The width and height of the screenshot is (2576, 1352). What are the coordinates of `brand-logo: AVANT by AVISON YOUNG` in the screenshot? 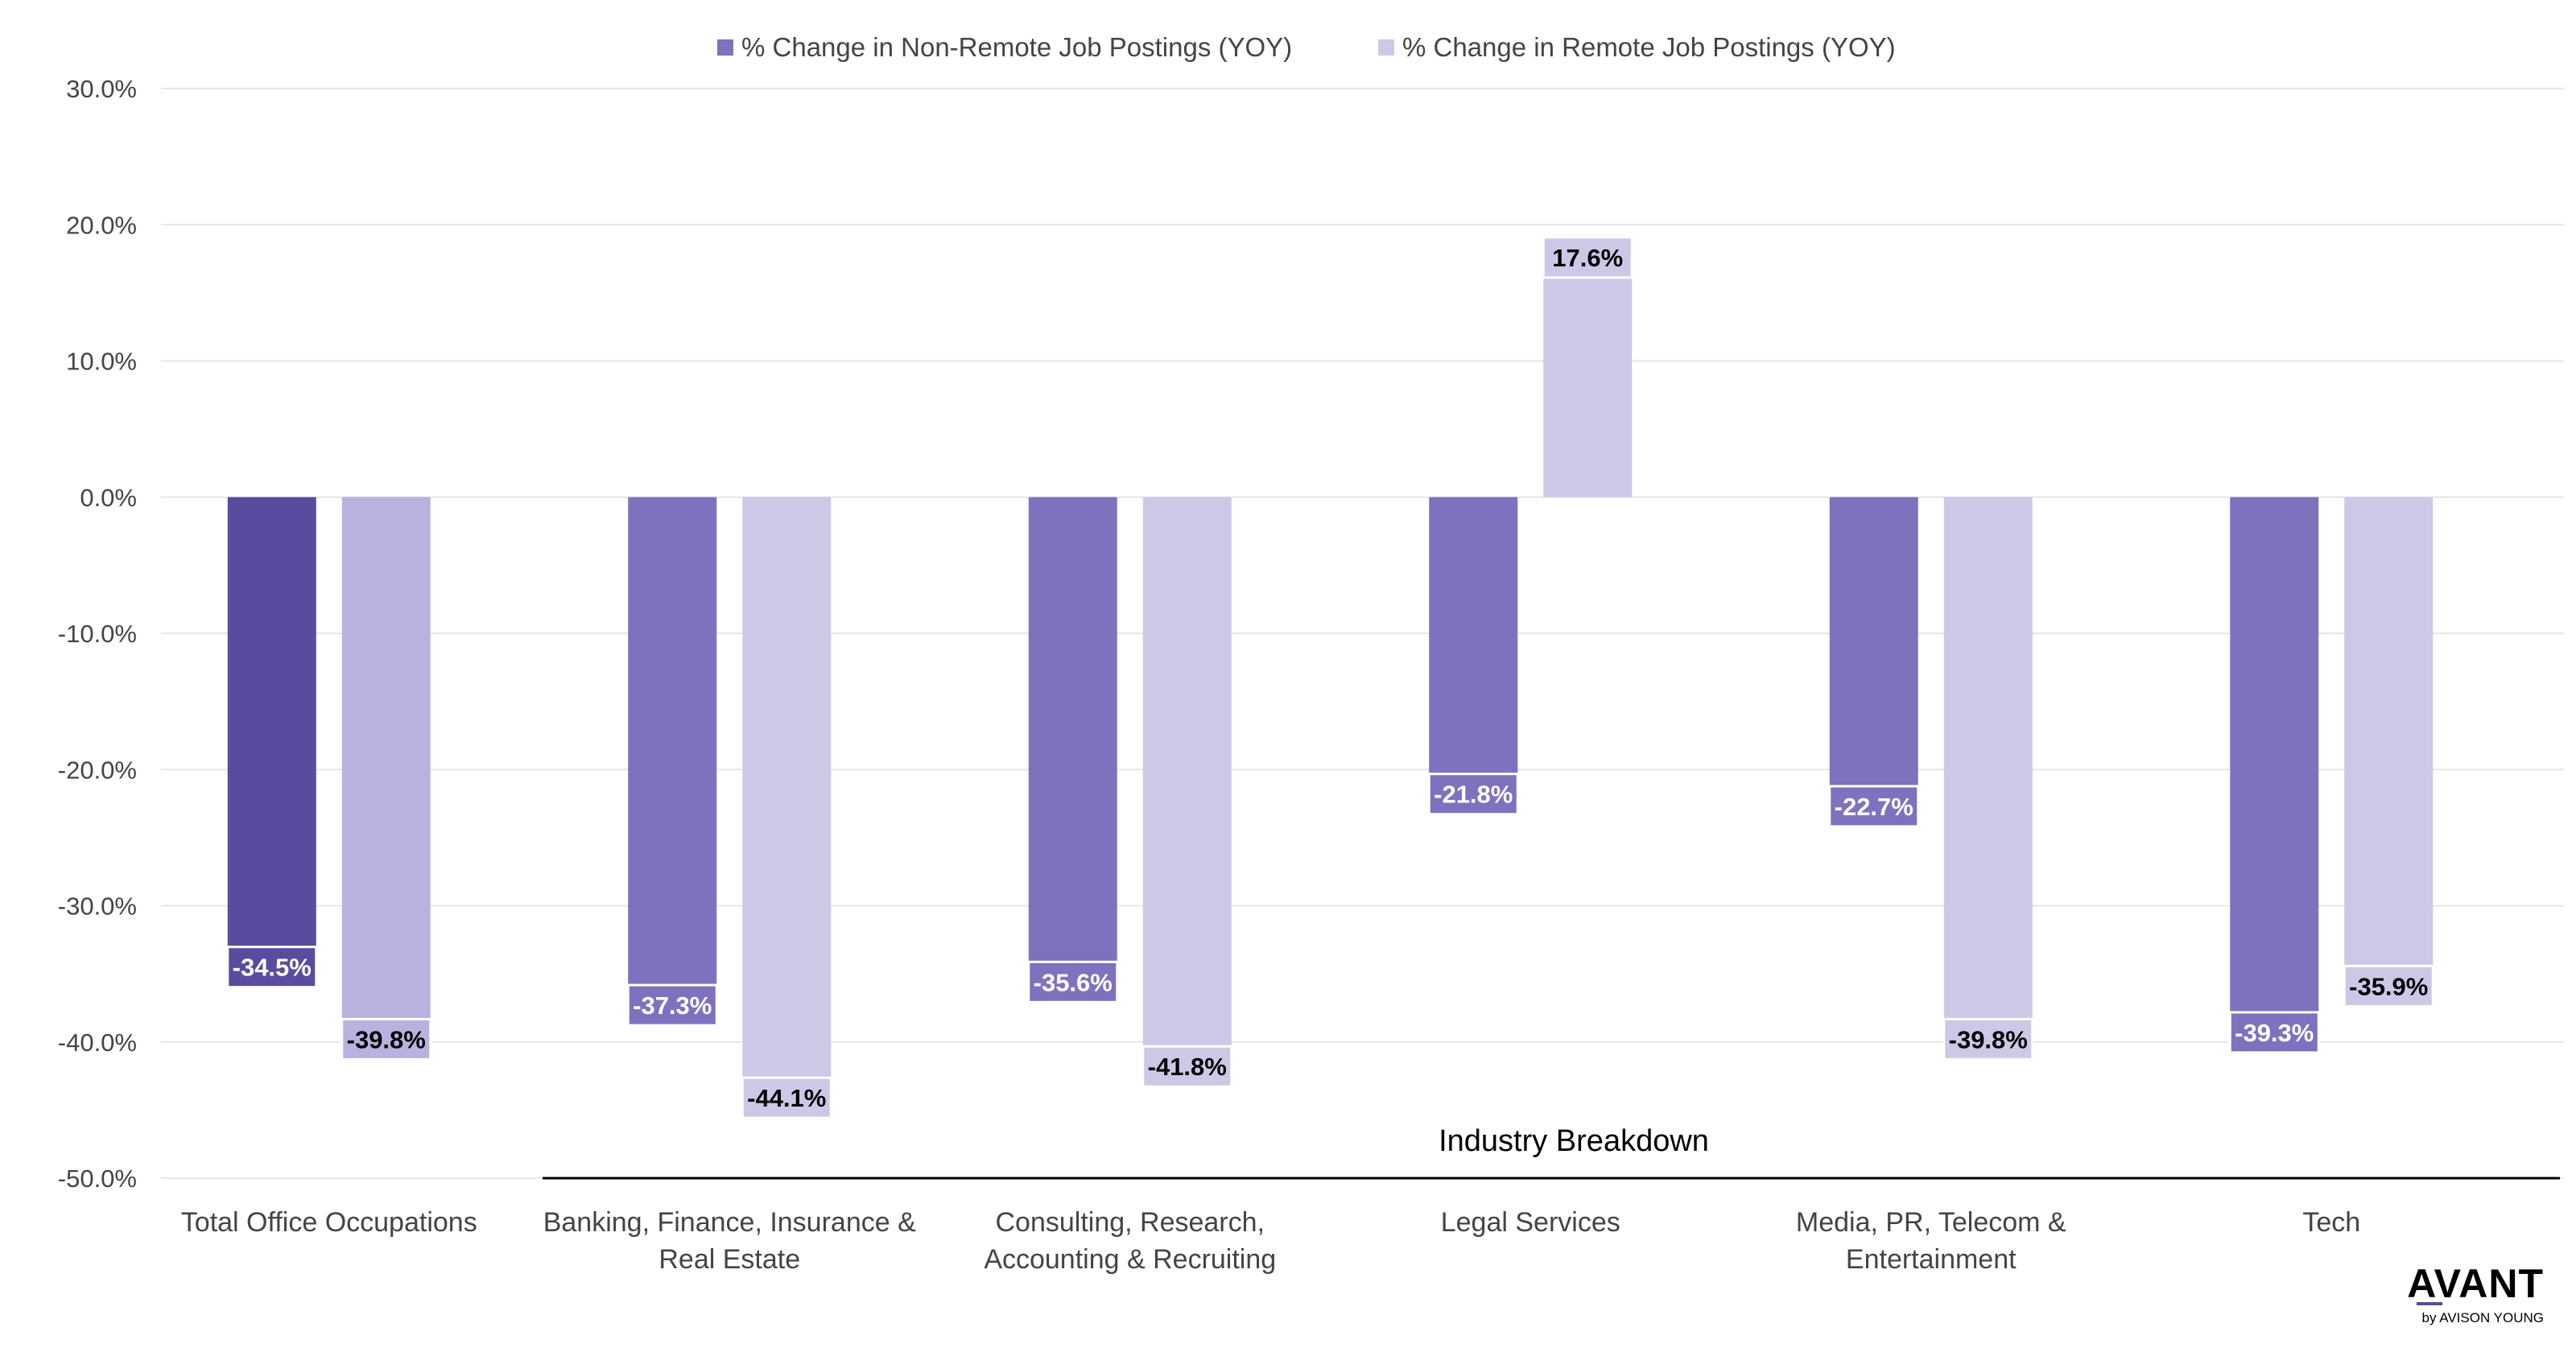 It's located at (2475, 1293).